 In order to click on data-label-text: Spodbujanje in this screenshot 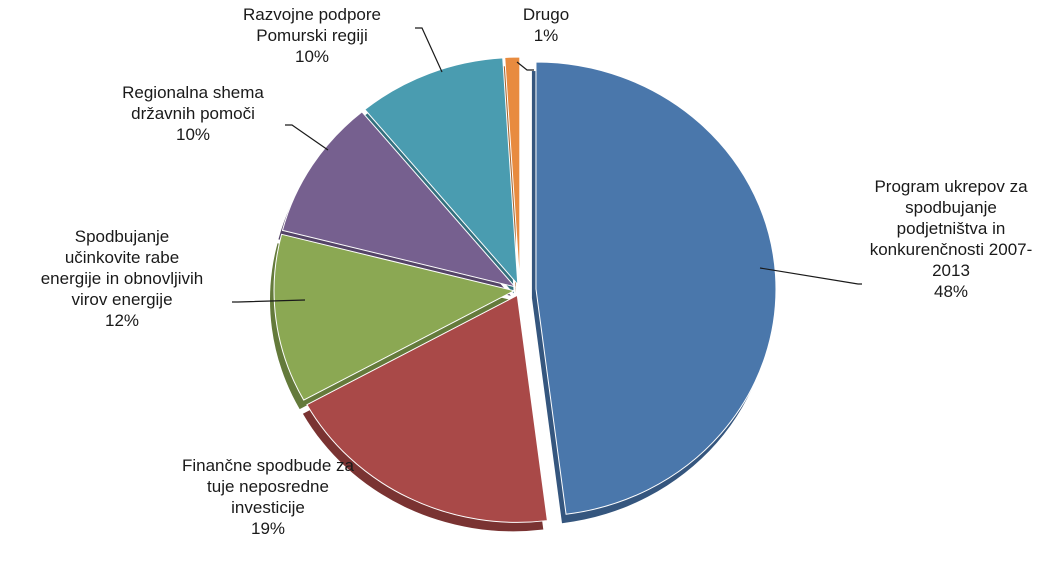, I will do `click(122, 236)`.